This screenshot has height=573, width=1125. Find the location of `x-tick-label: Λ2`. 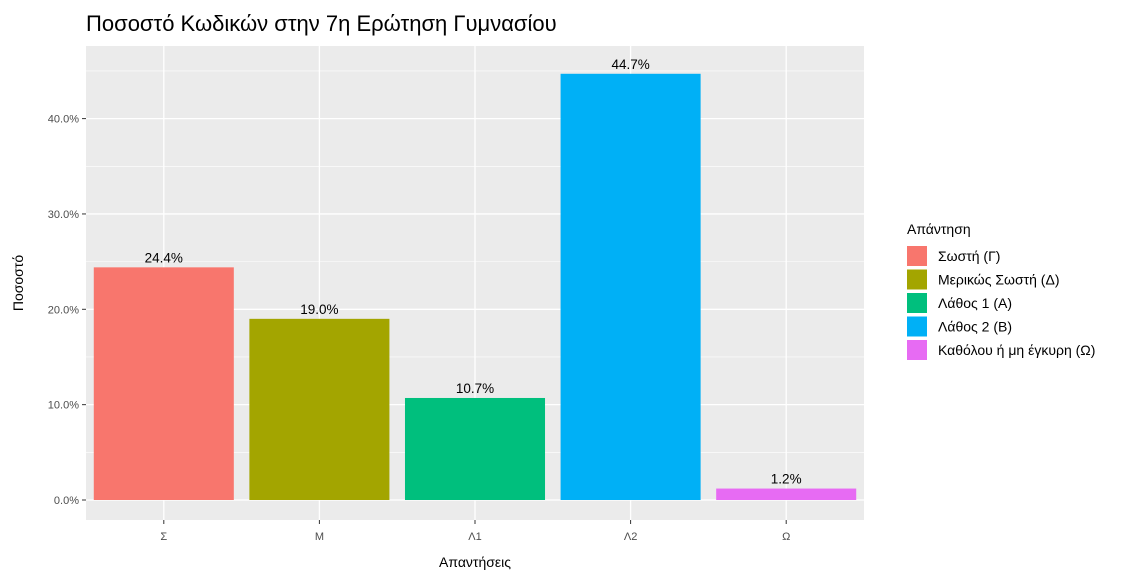

x-tick-label: Λ2 is located at coordinates (630, 537).